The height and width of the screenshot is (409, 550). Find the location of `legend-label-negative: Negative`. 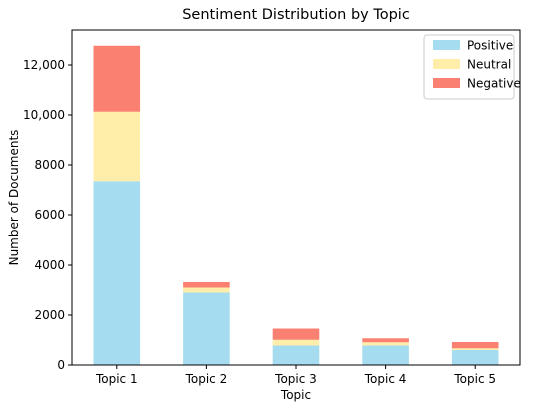

legend-label-negative: Negative is located at coordinates (494, 84).